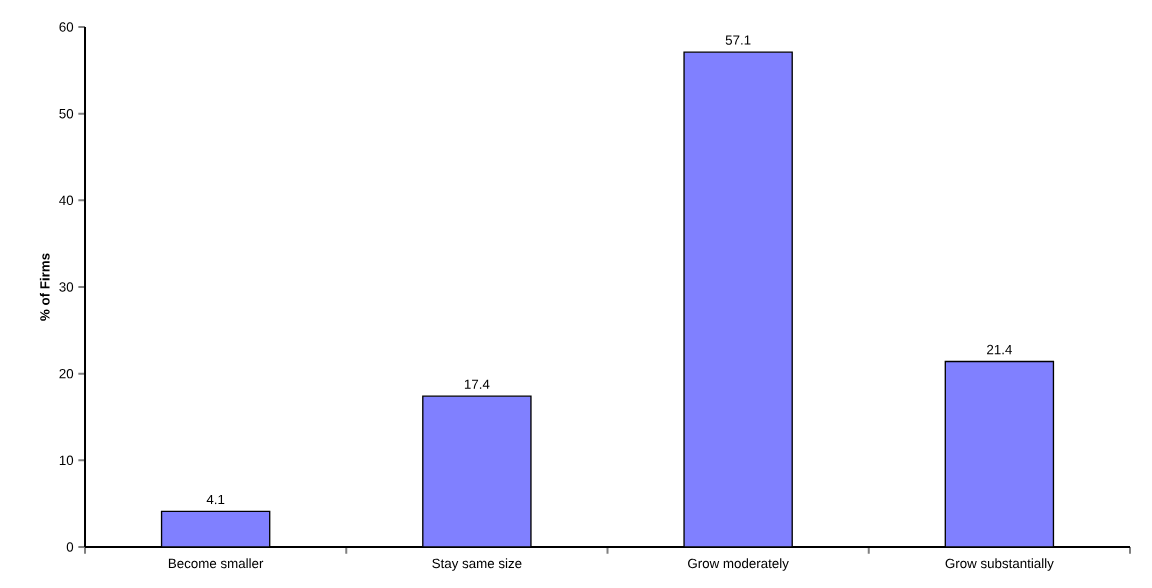 The width and height of the screenshot is (1152, 588). Describe the element at coordinates (215, 499) in the screenshot. I see `data-label: 4.1` at that location.